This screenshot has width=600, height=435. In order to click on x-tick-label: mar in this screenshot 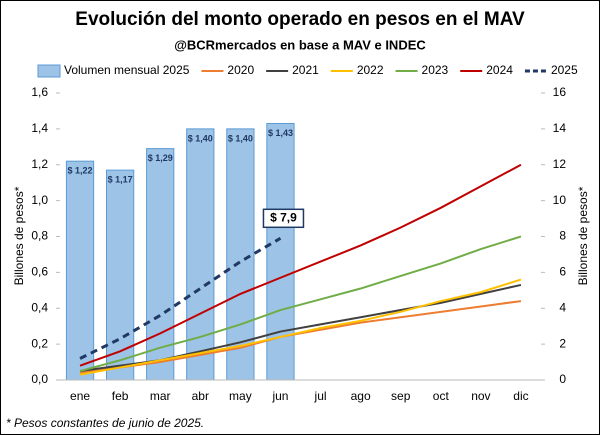, I will do `click(160, 396)`.